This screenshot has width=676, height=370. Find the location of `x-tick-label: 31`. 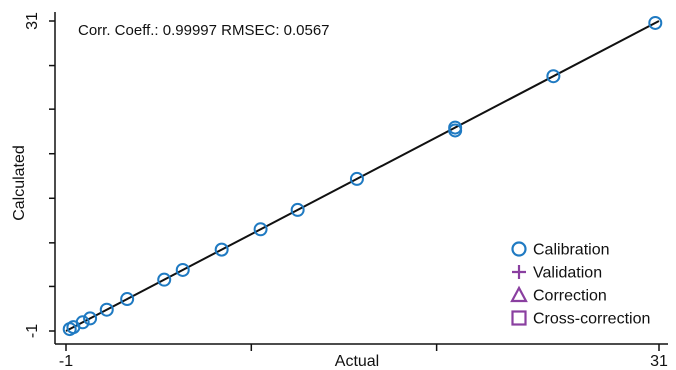

x-tick-label: 31 is located at coordinates (659, 361).